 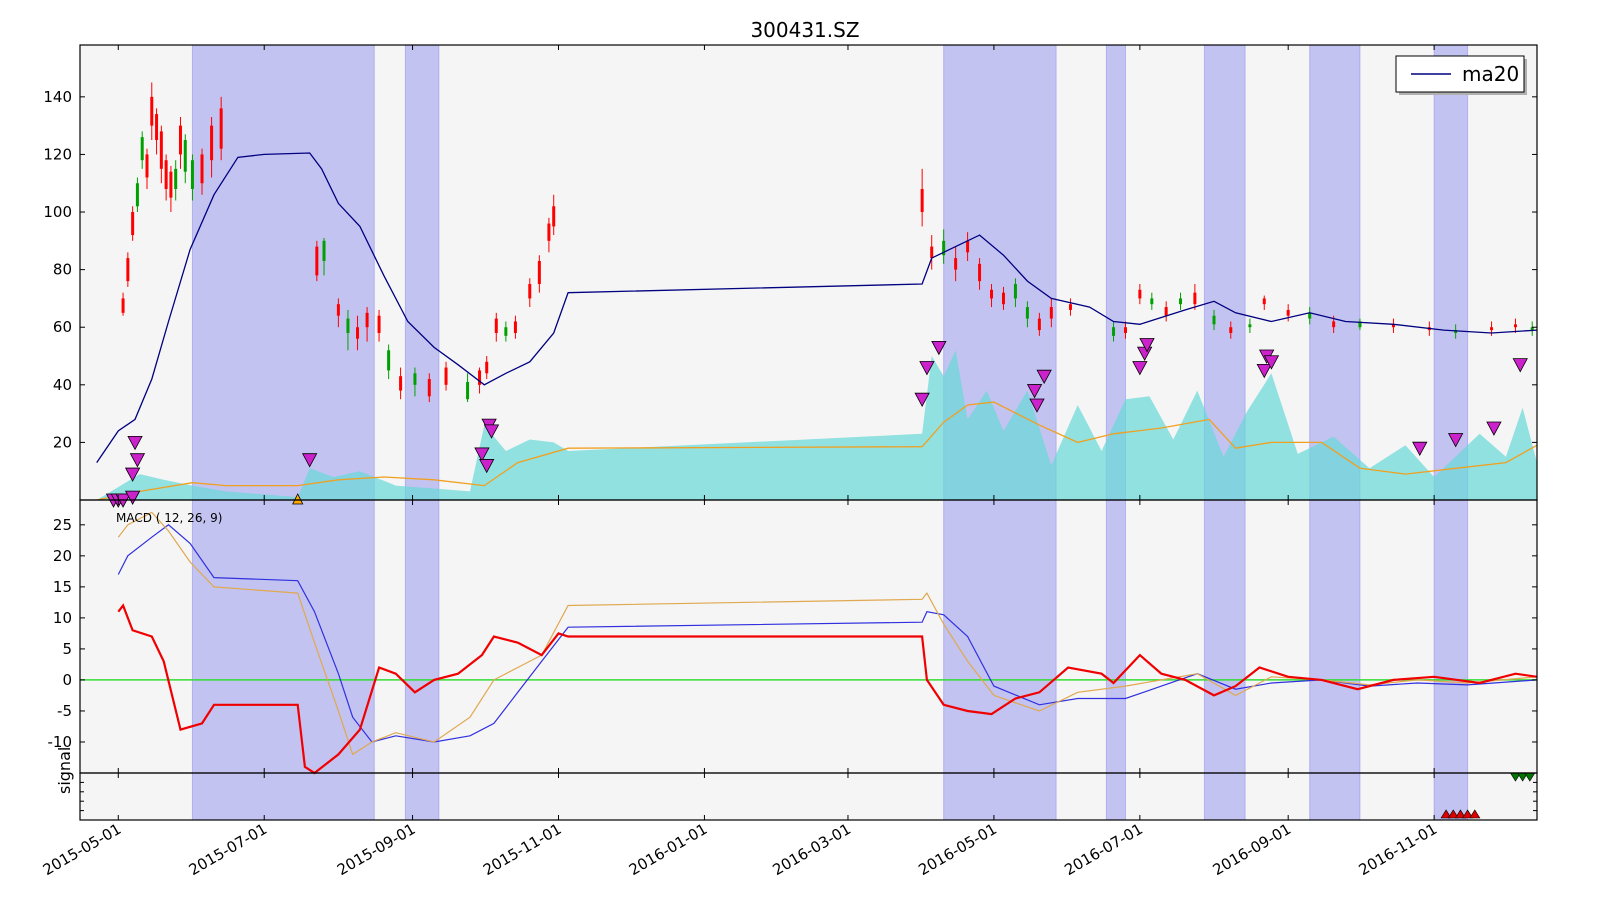 I want to click on x-tick-label: 2016-03-01, so click(x=811, y=849).